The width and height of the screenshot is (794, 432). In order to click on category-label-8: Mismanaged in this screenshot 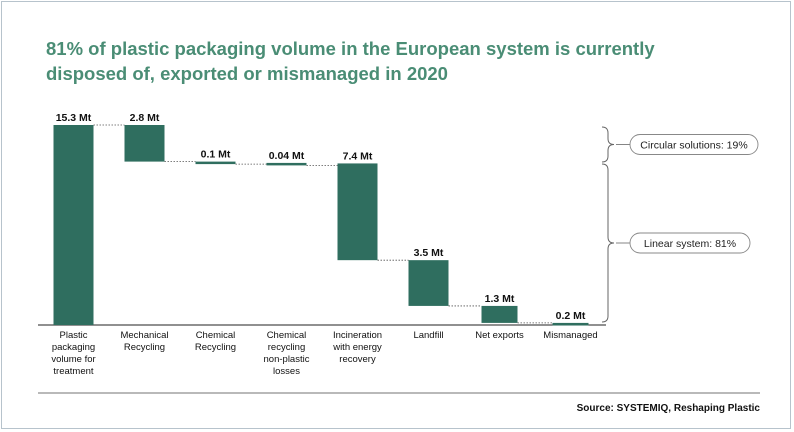, I will do `click(570, 335)`.